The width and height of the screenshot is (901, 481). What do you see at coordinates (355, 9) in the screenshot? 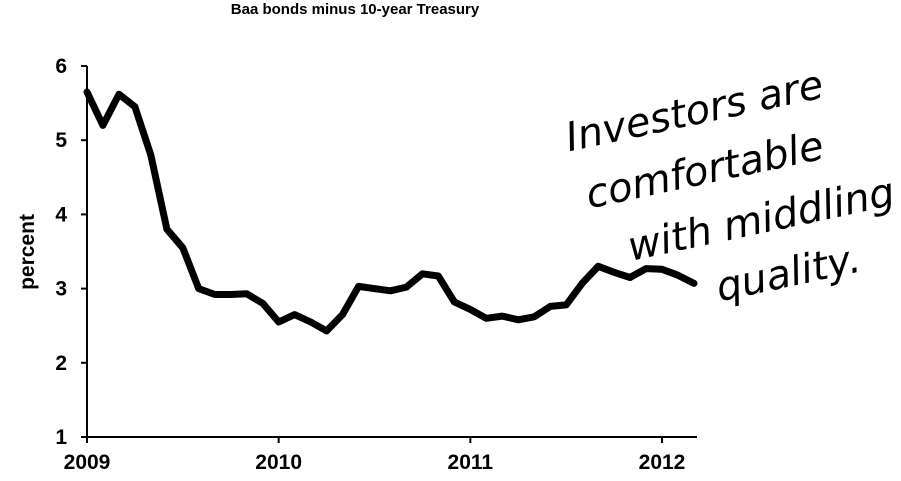
I see `chart-title: Baa bonds minus 10-year Treasury` at bounding box center [355, 9].